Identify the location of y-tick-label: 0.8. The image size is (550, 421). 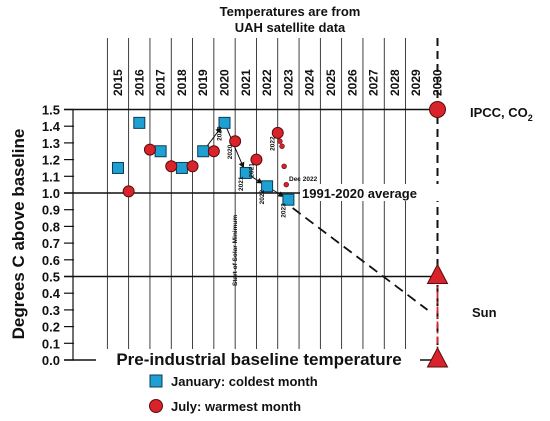
(51, 226).